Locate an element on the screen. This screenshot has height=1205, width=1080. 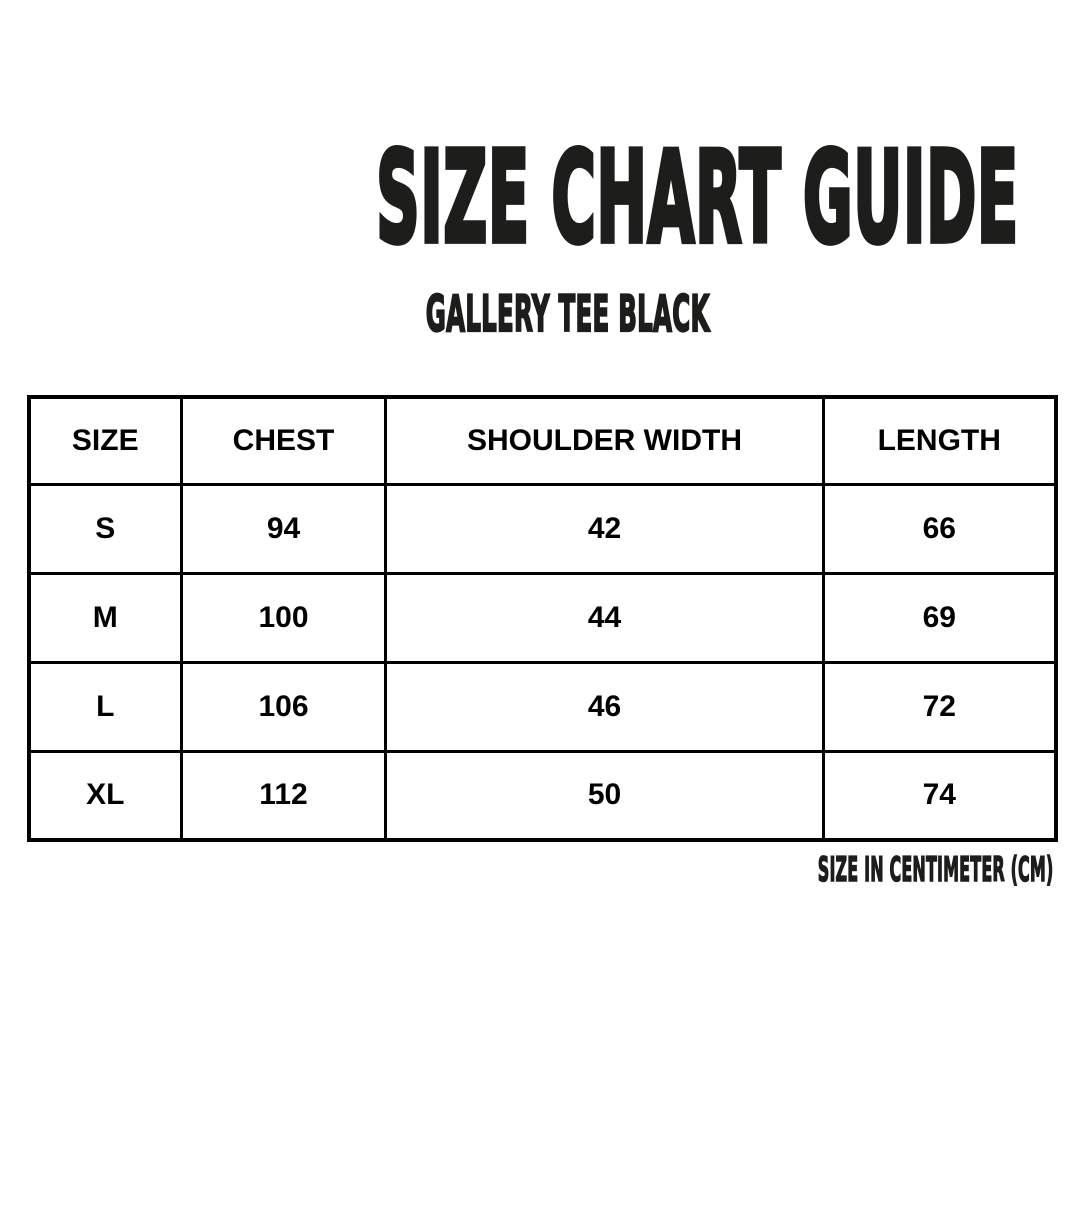
page-subtitle: GALLERY TEE BLACK is located at coordinates (554, 314).